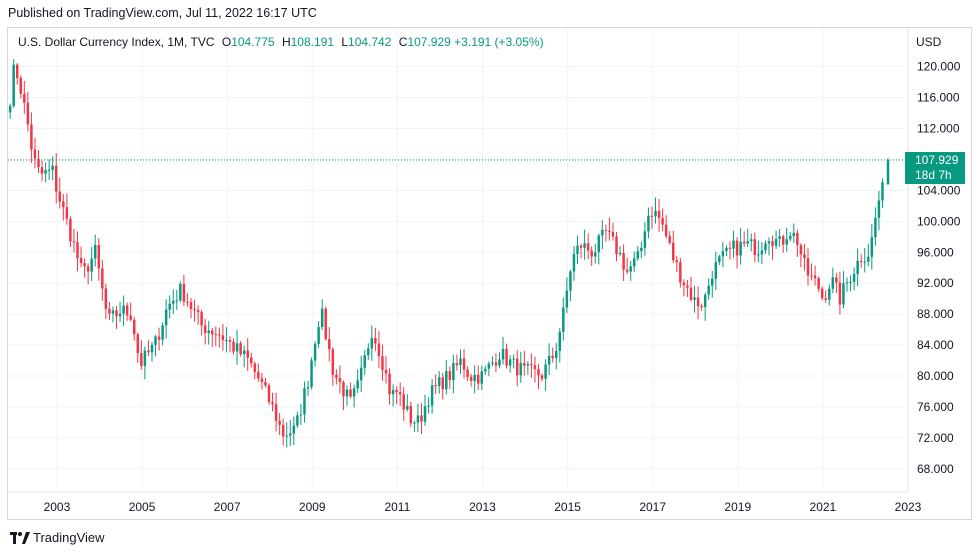 The height and width of the screenshot is (555, 979). What do you see at coordinates (939, 67) in the screenshot?
I see `y-tick-label: 120.000` at bounding box center [939, 67].